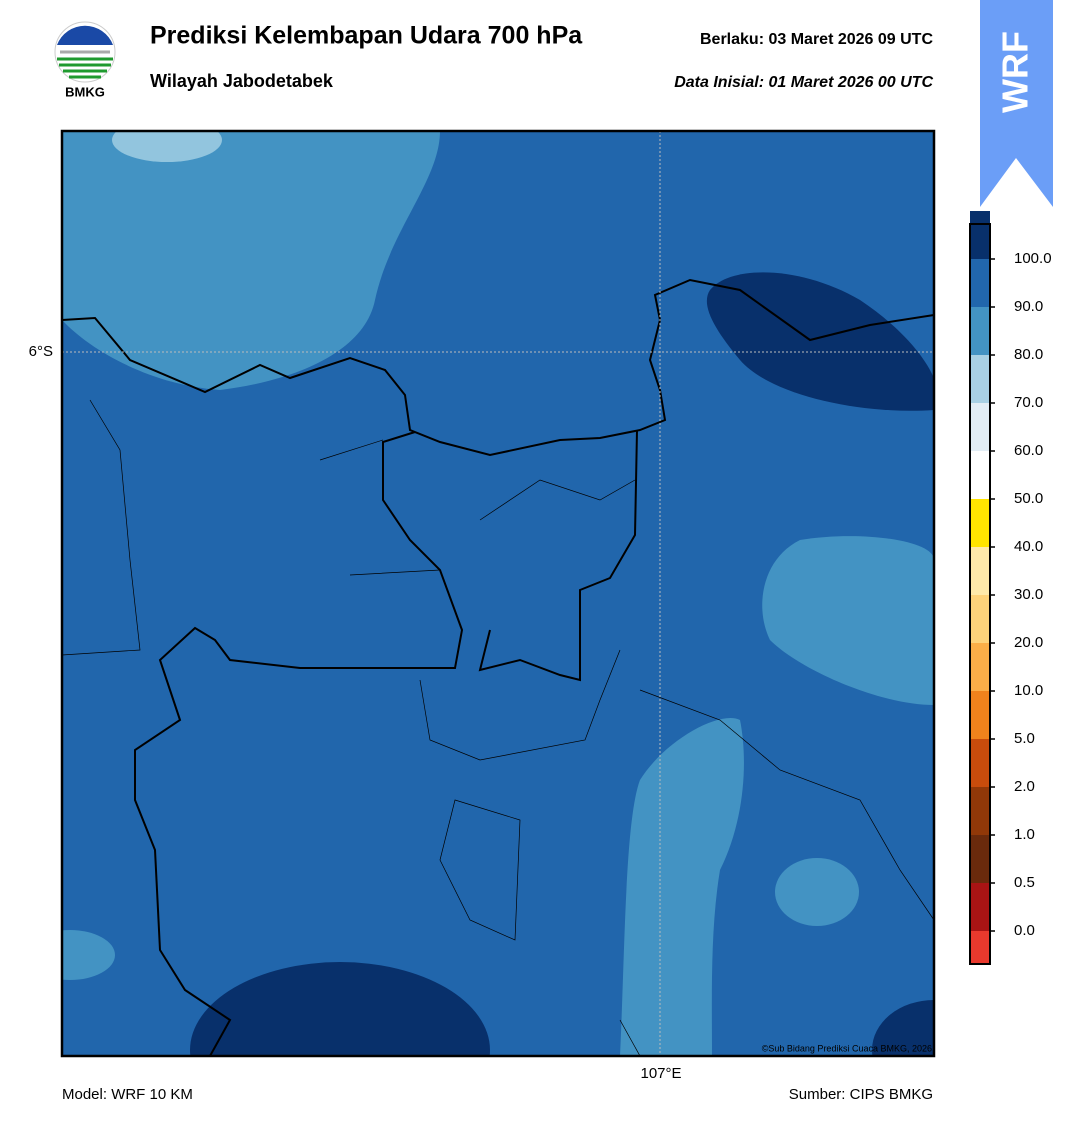 The height and width of the screenshot is (1133, 1081). I want to click on colorbar-label: 50.0, so click(1028, 498).